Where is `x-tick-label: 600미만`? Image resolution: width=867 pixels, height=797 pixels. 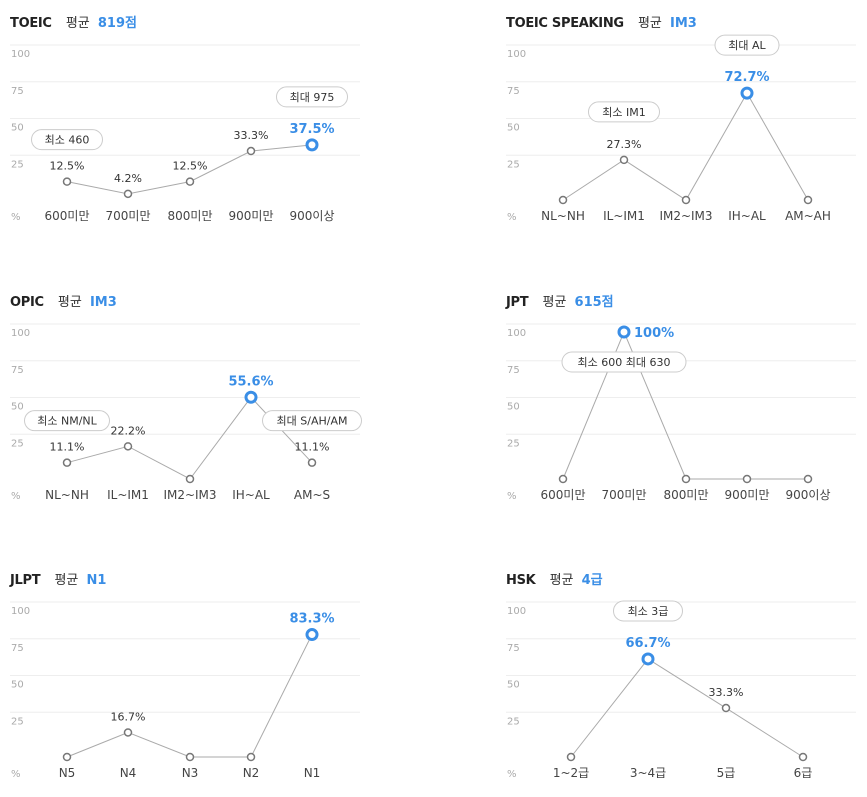
x-tick-label: 600미만 is located at coordinates (563, 495).